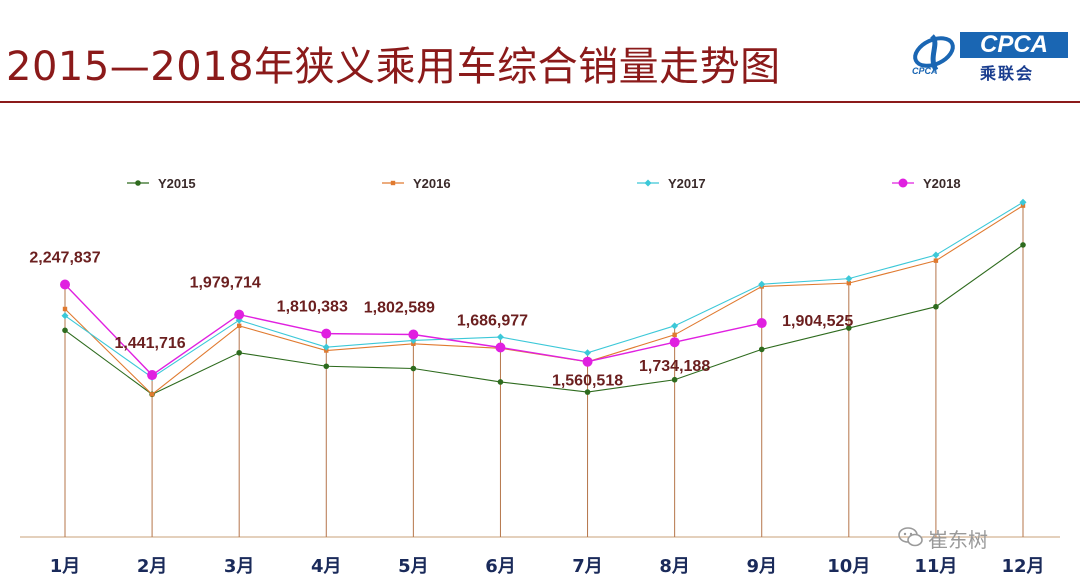 Image resolution: width=1080 pixels, height=587 pixels. Describe the element at coordinates (587, 566) in the screenshot. I see `x-tick-label: 7月` at that location.